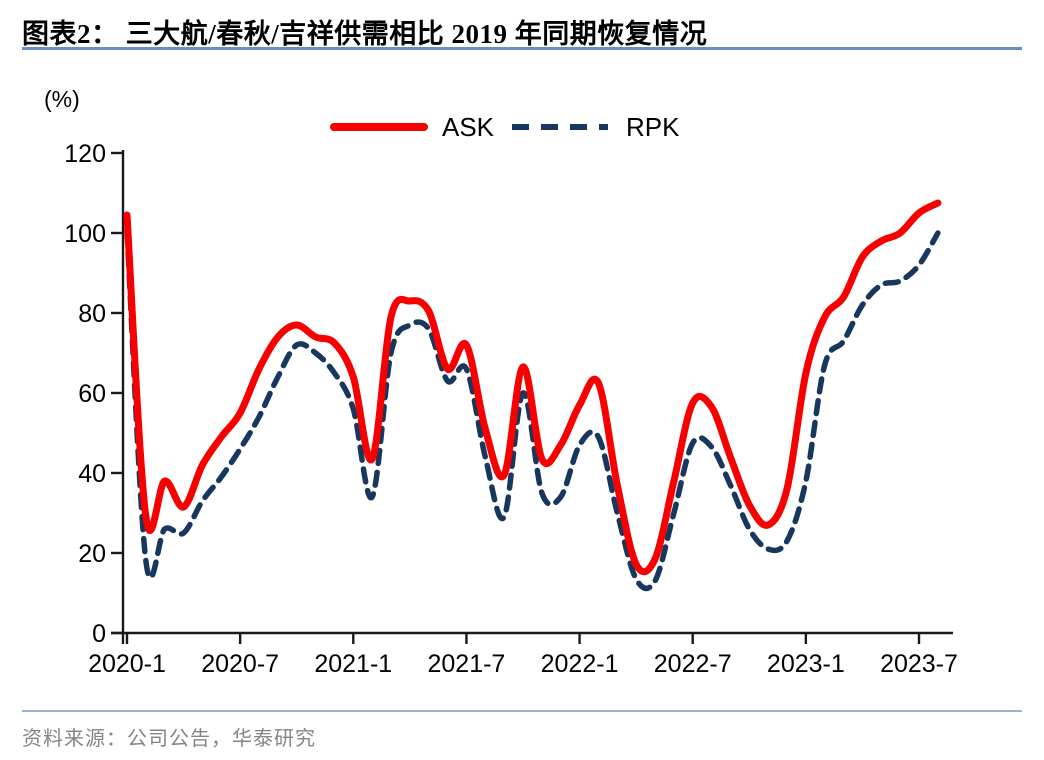 This screenshot has width=1044, height=760. I want to click on source-note: 资料来源：公司公告，华泰研究, so click(169, 739).